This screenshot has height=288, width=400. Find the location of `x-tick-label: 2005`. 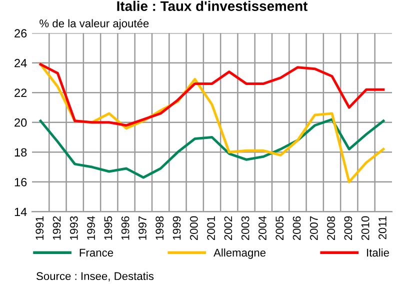

x-tick-label: 2005 is located at coordinates (280, 228).